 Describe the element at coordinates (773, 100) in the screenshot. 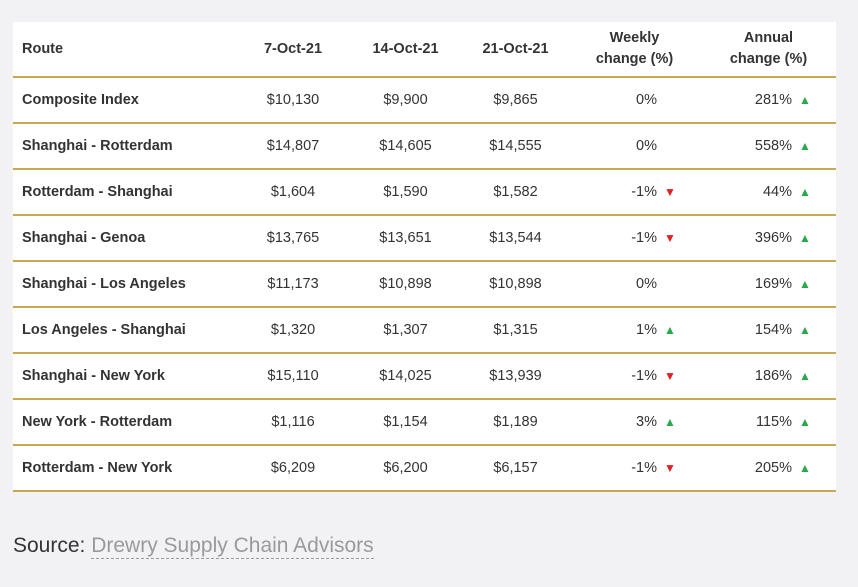

I see `annual-change-value: 281%` at that location.